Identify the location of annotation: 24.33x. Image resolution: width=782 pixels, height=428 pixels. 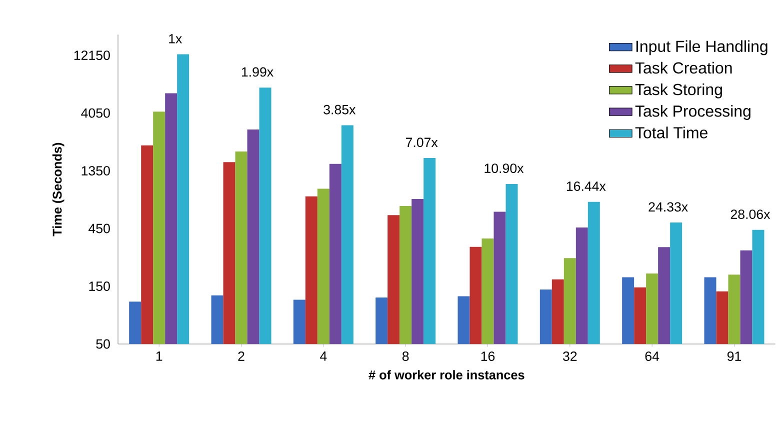
(668, 207).